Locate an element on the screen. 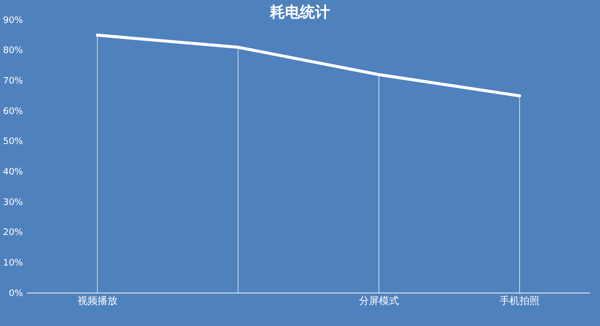  x-tick-label: 分屏模式 is located at coordinates (378, 301).